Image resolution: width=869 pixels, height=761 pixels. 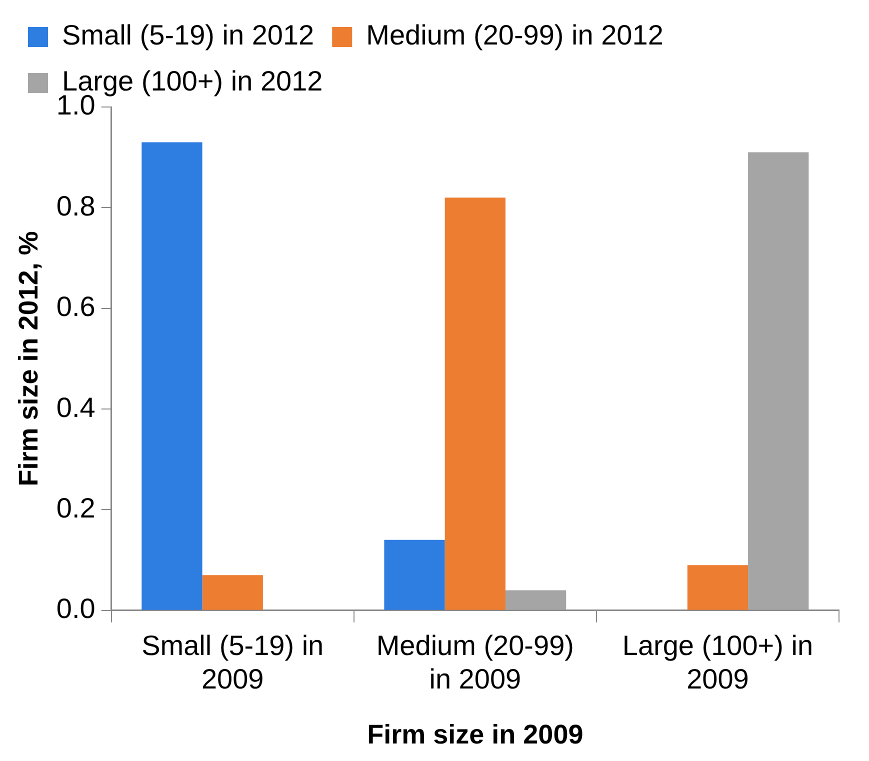 What do you see at coordinates (515, 35) in the screenshot?
I see `legend-label: Medium (20-99) in 2012` at bounding box center [515, 35].